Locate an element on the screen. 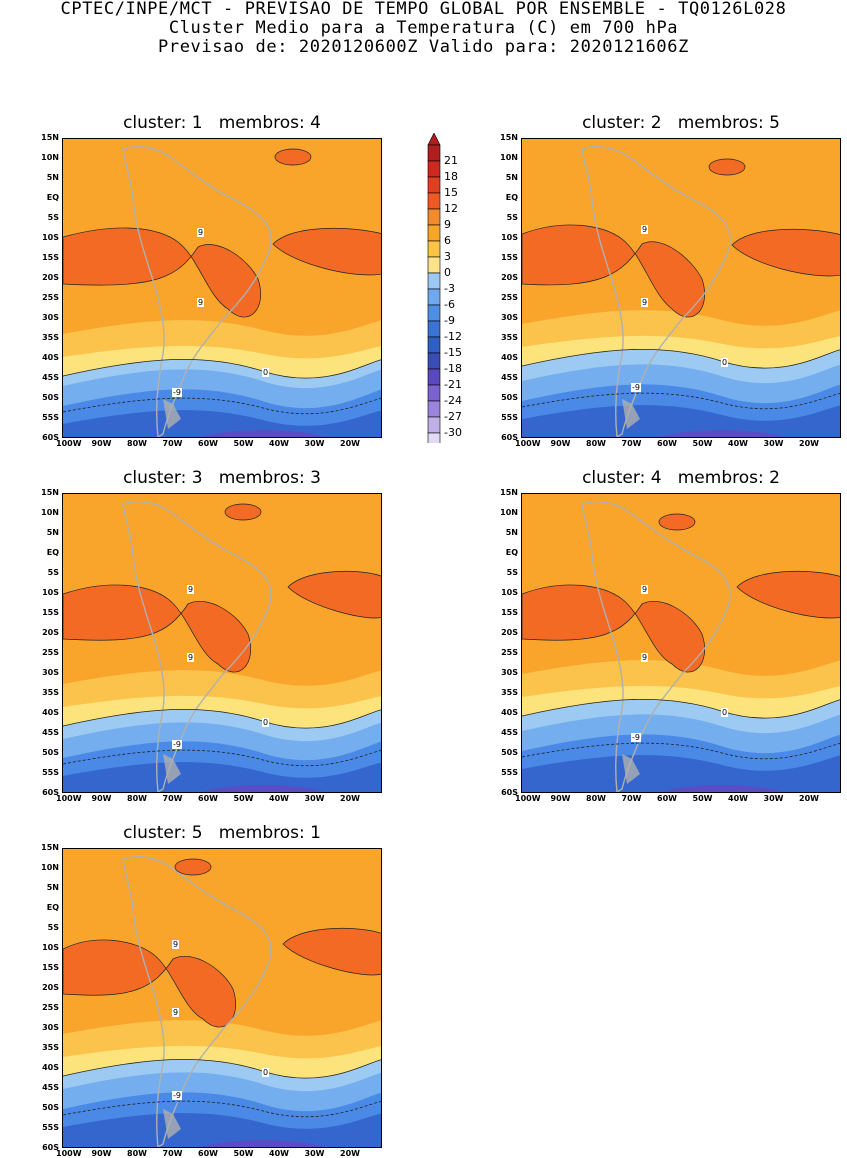 This screenshot has height=1158, width=847. colorbar-level-label: 21 is located at coordinates (451, 160).